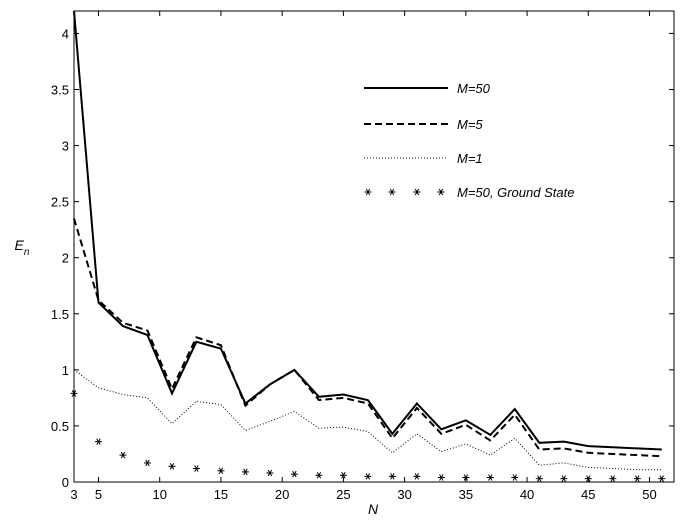  What do you see at coordinates (343, 494) in the screenshot?
I see `x-tick-label: 25` at bounding box center [343, 494].